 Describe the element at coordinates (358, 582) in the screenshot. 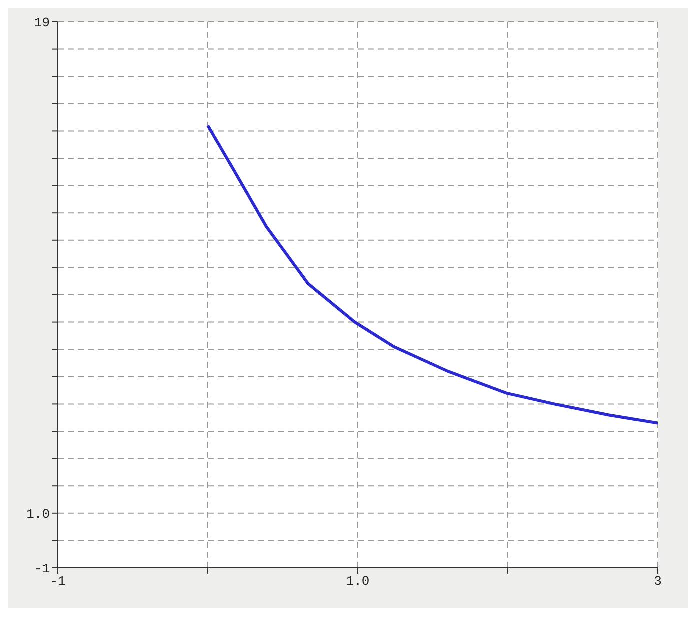

I see `x-tick-label: 1.0` at that location.